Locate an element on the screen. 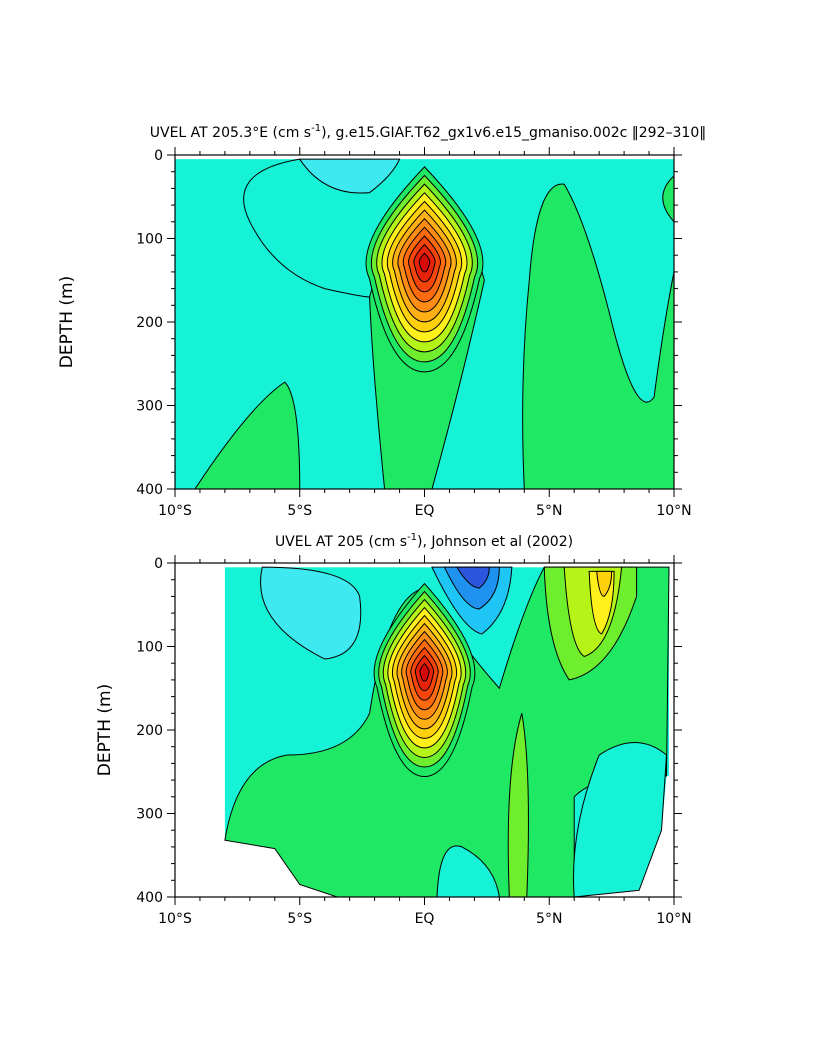  title-main: UVEL AT 205 (cm s is located at coordinates (341, 542).